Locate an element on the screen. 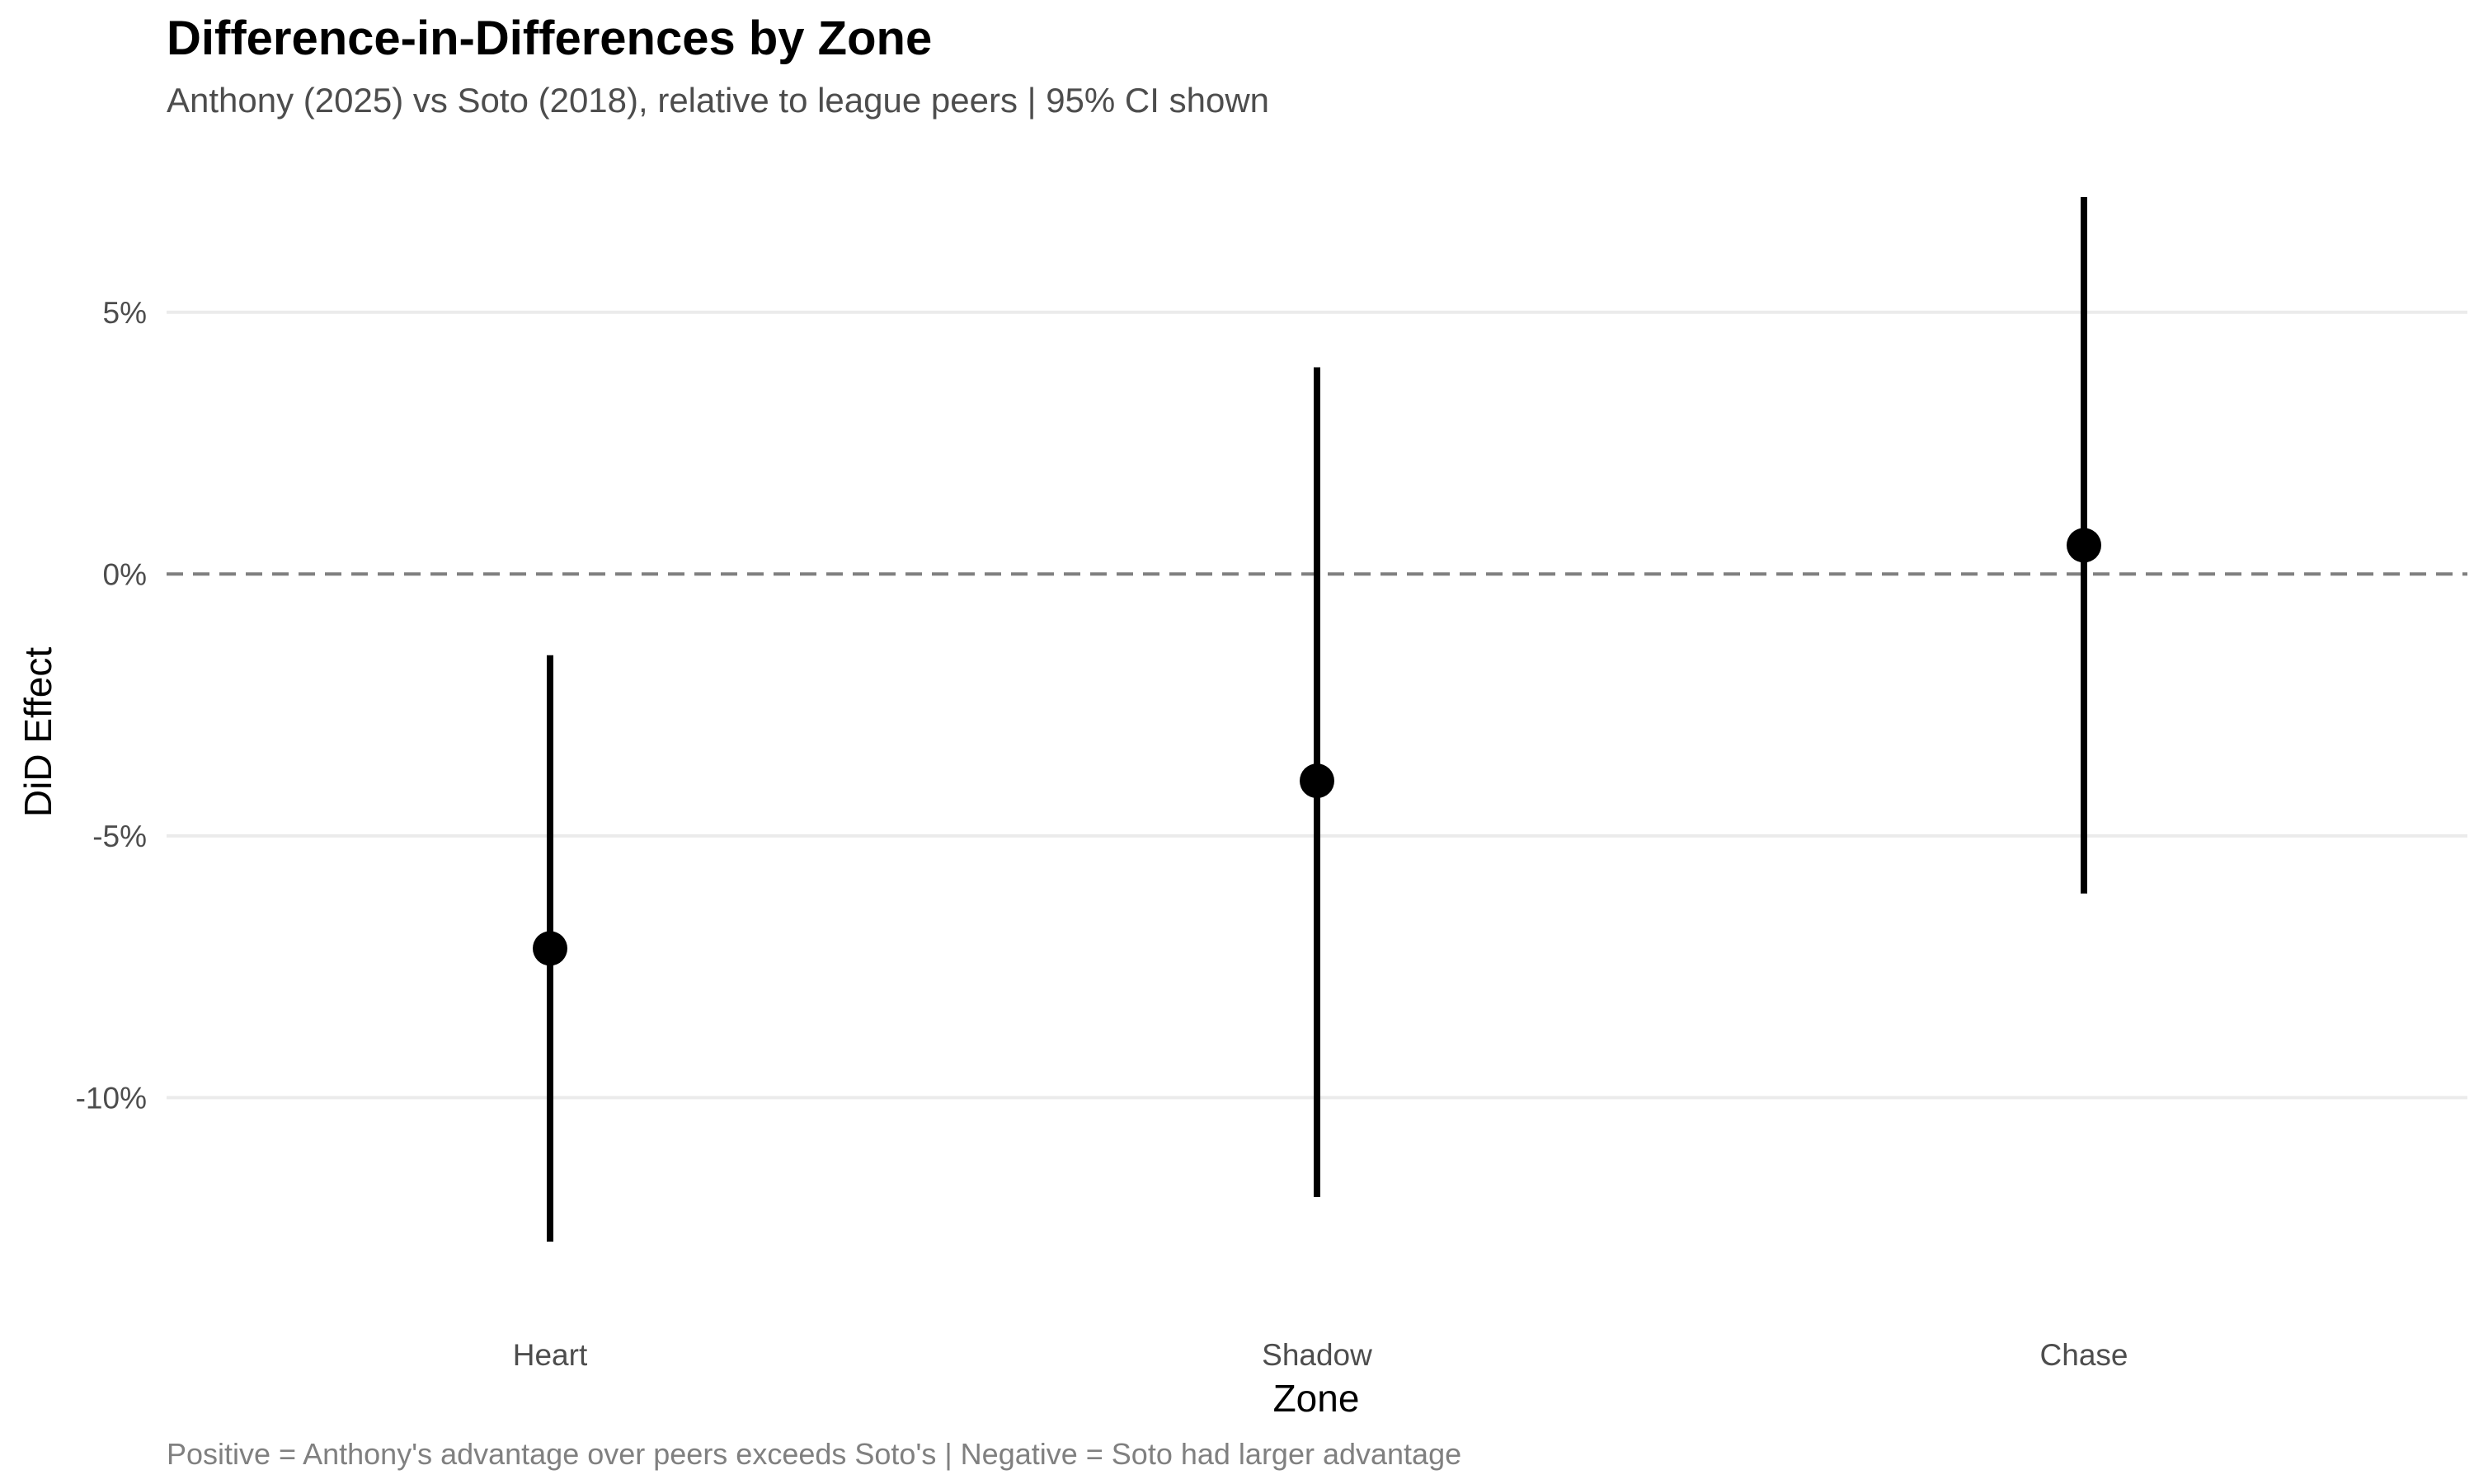 The height and width of the screenshot is (1484, 2474). y-tick-label: 5% is located at coordinates (125, 313).